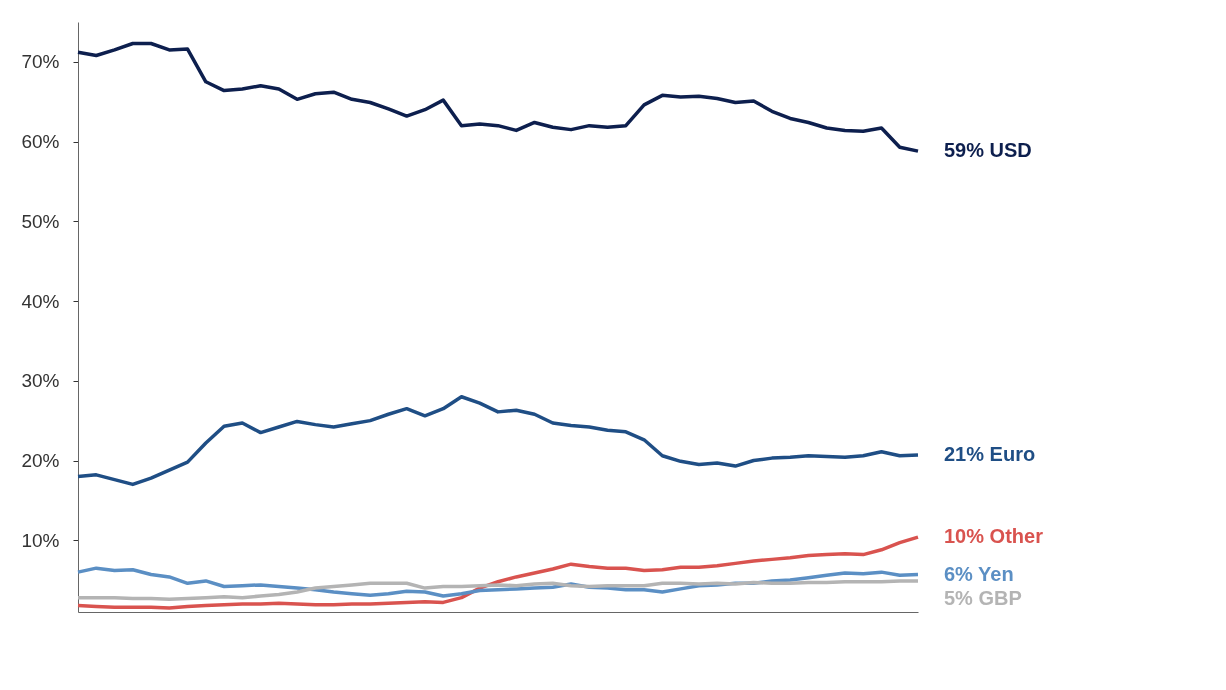 This screenshot has width=1226, height=690. What do you see at coordinates (990, 453) in the screenshot?
I see `series-label: 21% Euro` at bounding box center [990, 453].